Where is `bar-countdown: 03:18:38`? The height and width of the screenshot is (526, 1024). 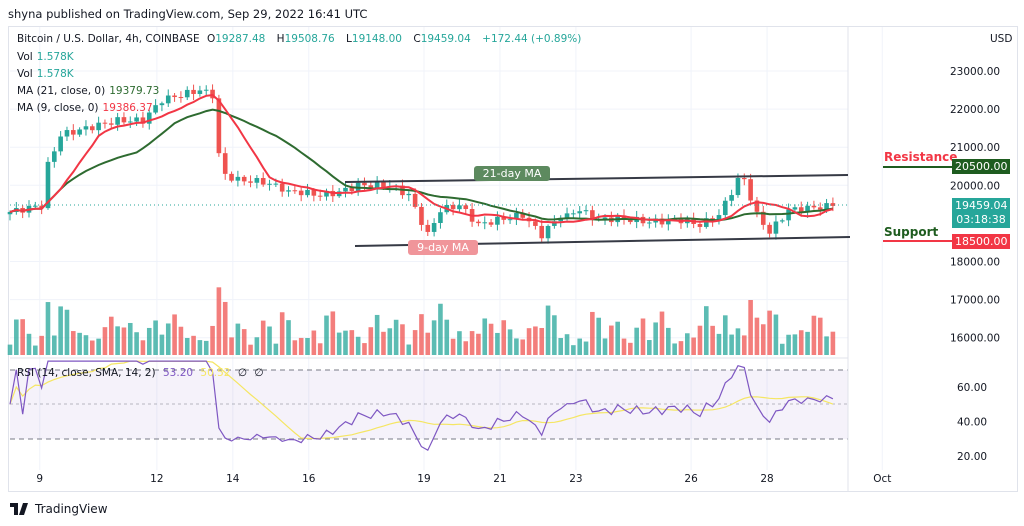
bar-countdown: 03:18:38 is located at coordinates (981, 219).